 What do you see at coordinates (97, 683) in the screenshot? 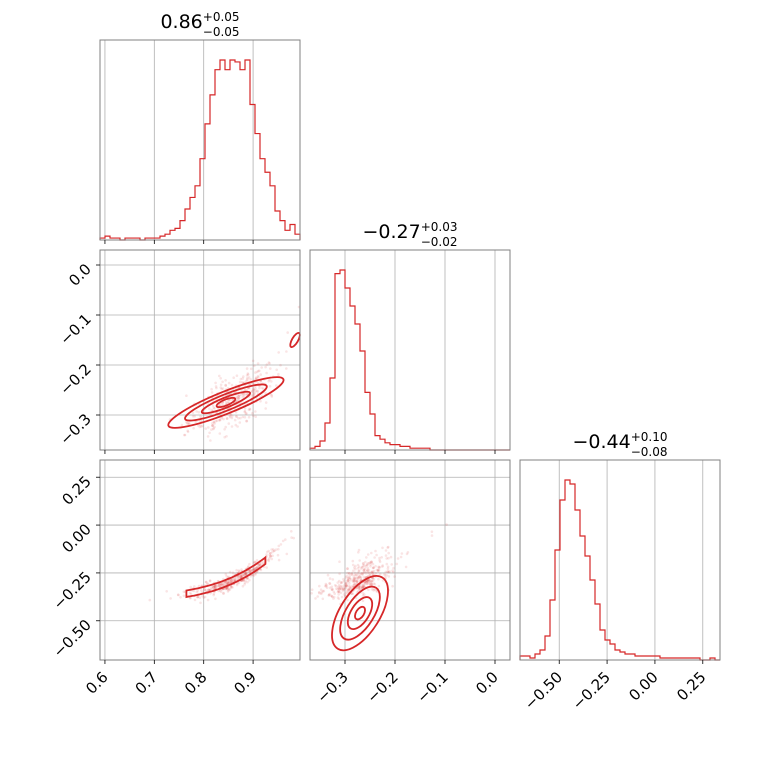
I see `x-tick-label-0-0: 0.6` at bounding box center [97, 683].